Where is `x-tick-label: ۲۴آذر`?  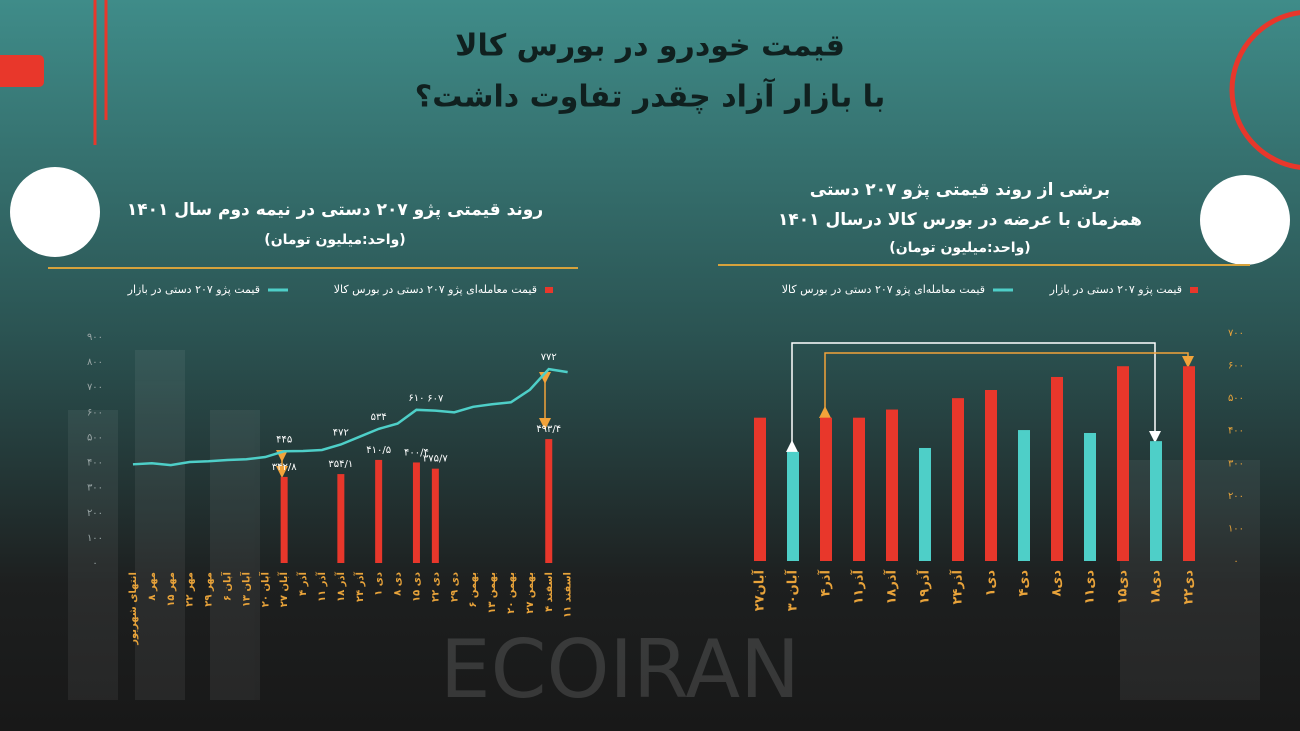
x-tick-label: ۲۴آذر is located at coordinates (957, 586).